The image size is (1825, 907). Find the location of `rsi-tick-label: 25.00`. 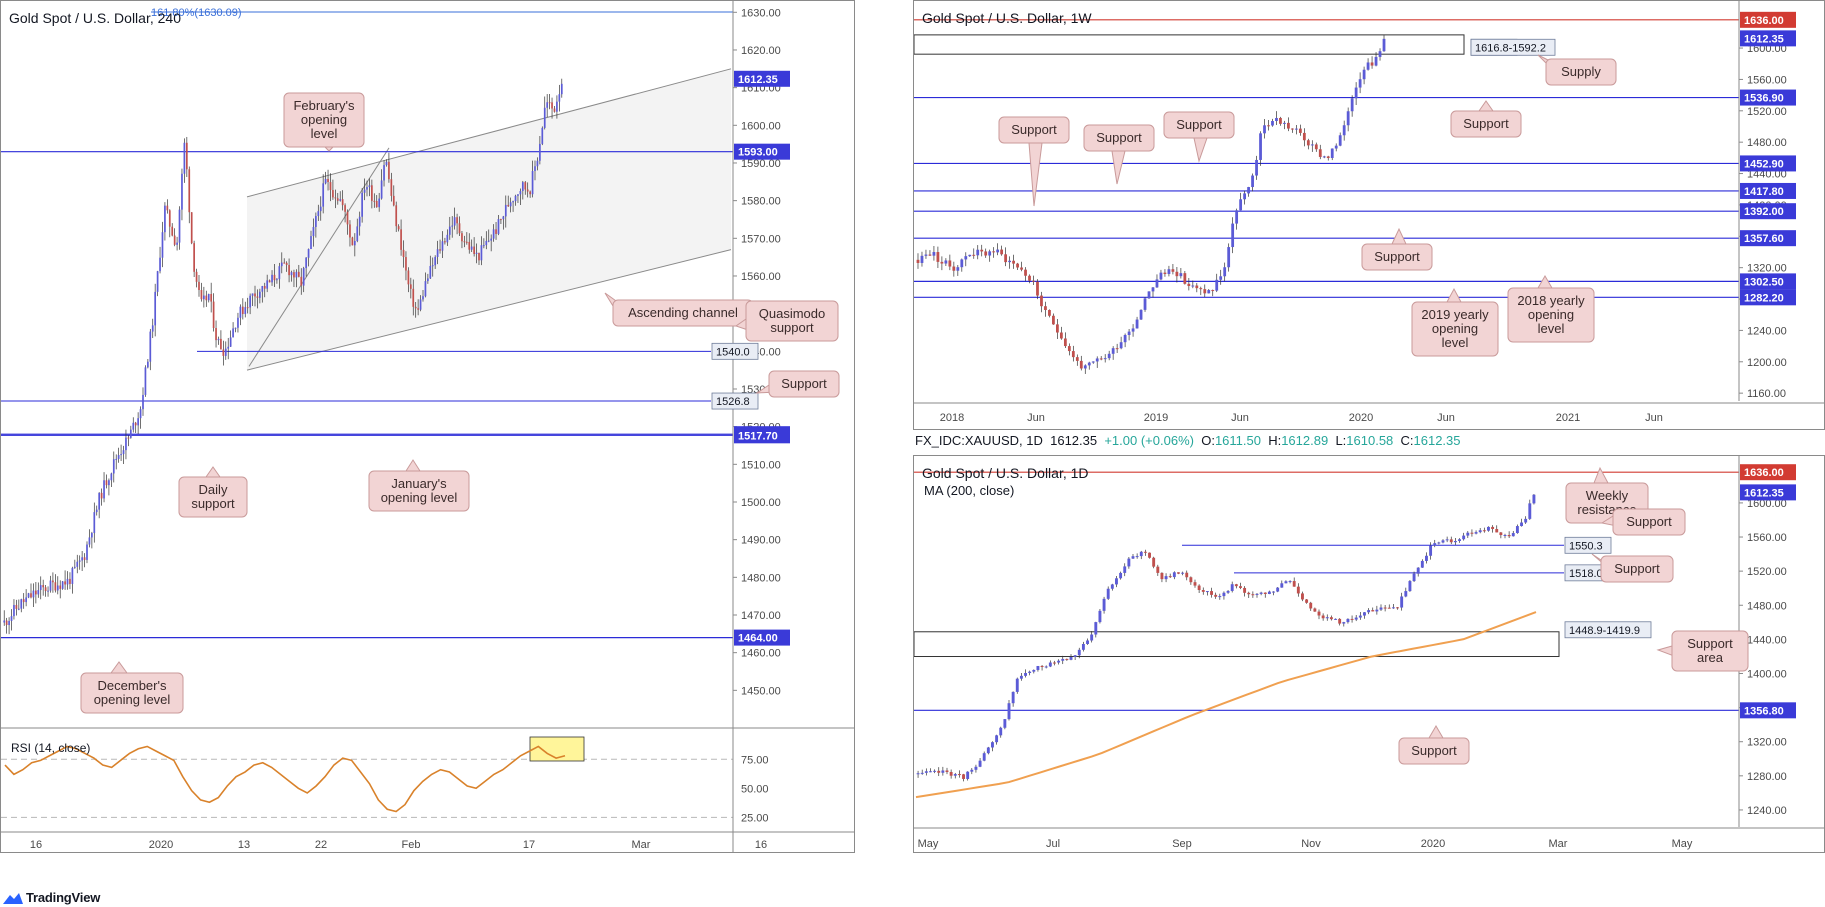

rsi-tick-label: 25.00 is located at coordinates (755, 818).